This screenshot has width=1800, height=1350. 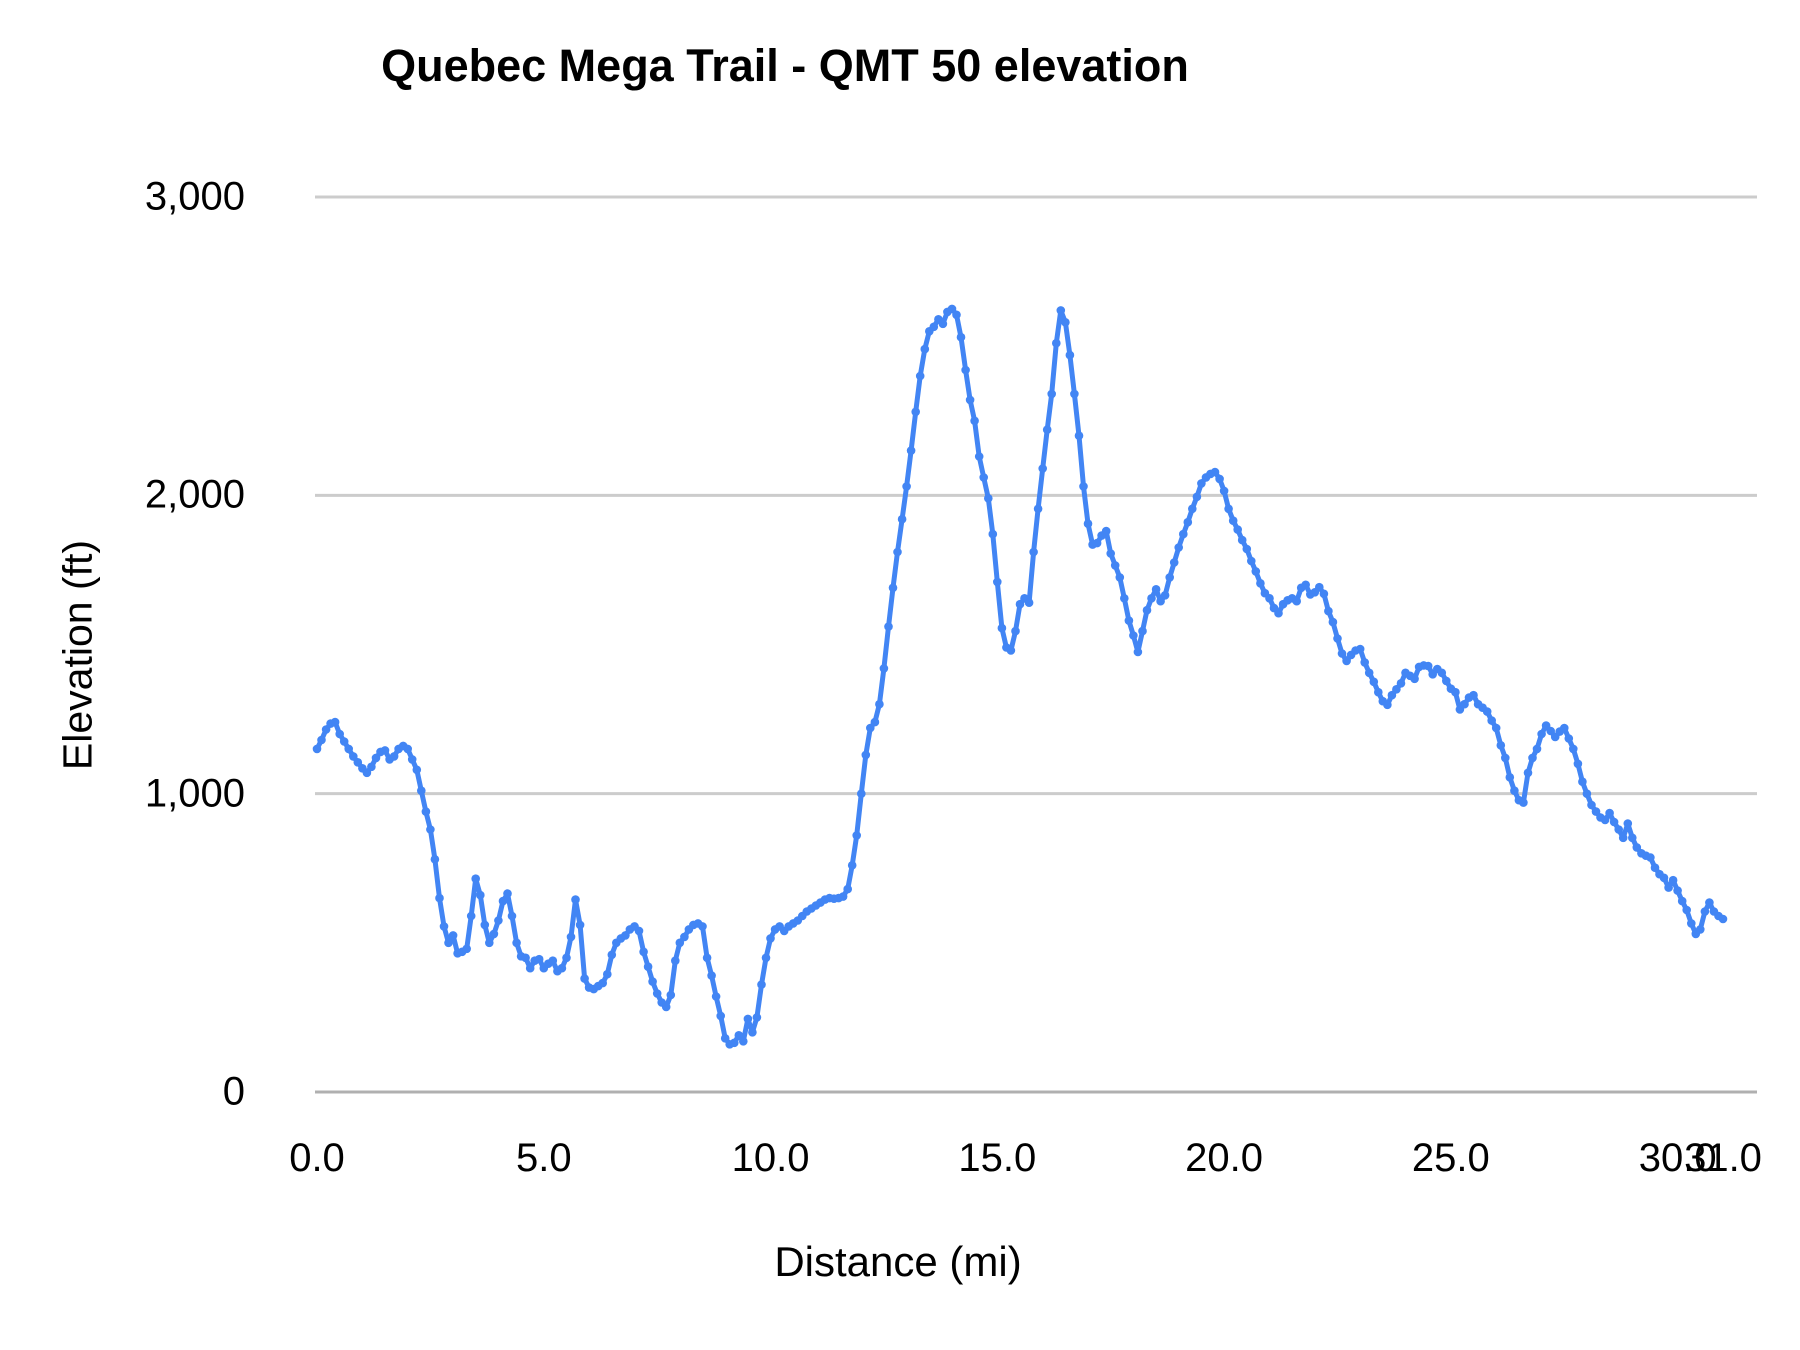 I want to click on y-tick-label: 3,000, so click(x=194, y=196).